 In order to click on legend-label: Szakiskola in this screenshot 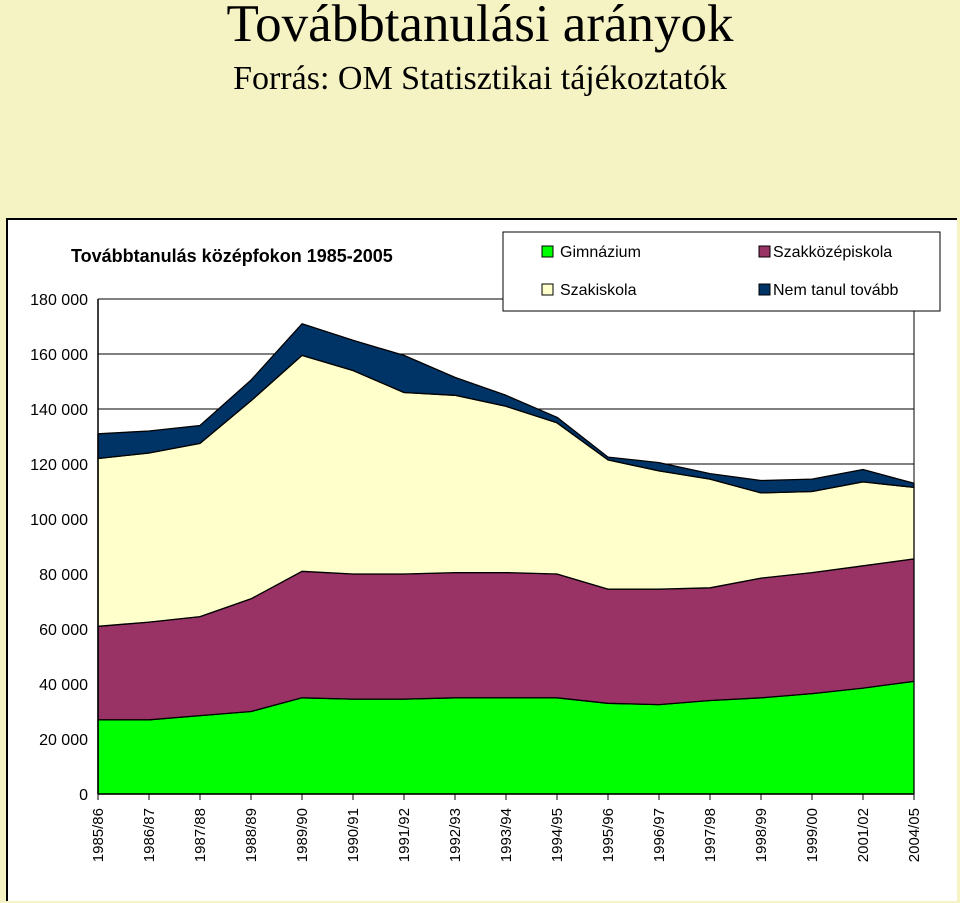, I will do `click(598, 290)`.